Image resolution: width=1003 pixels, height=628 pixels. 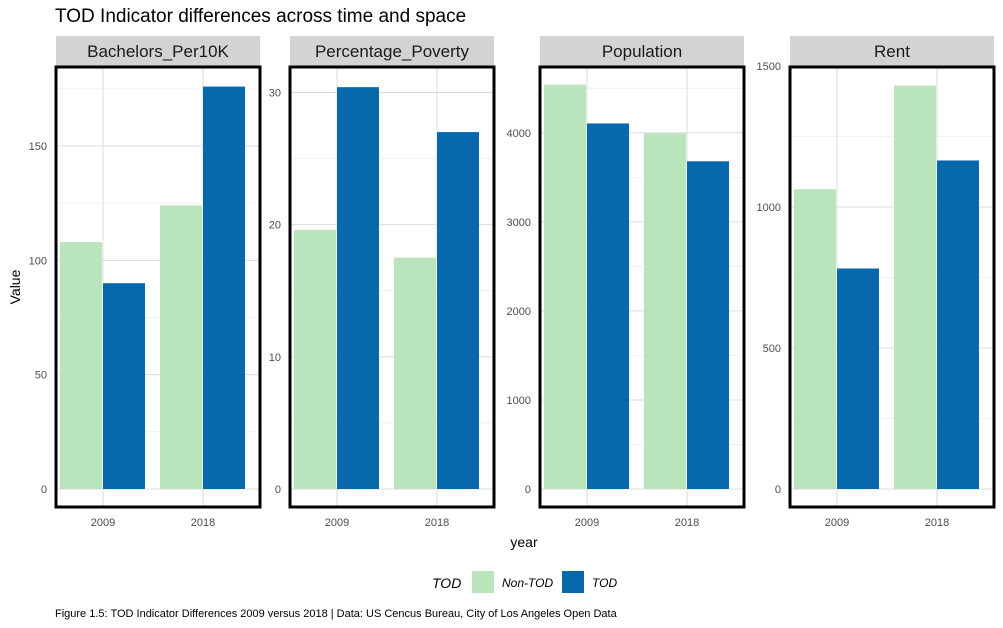 I want to click on legend-swatch-tod, so click(x=573, y=582).